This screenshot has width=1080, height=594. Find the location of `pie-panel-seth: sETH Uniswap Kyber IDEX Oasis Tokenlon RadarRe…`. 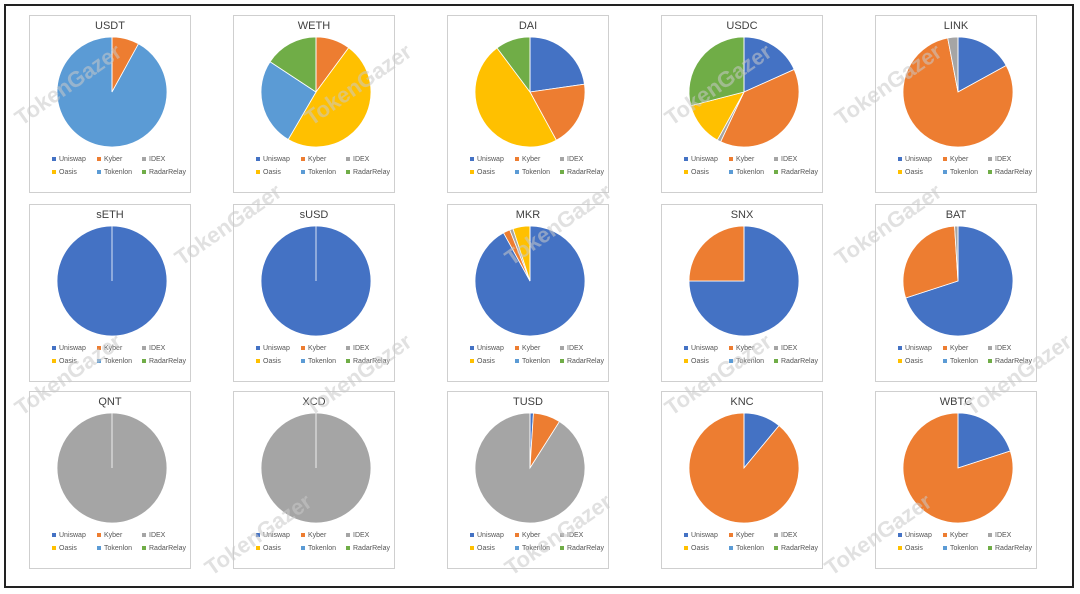

pie-panel-seth: sETH Uniswap Kyber IDEX Oasis Tokenlon RadarRe… is located at coordinates (110, 293).